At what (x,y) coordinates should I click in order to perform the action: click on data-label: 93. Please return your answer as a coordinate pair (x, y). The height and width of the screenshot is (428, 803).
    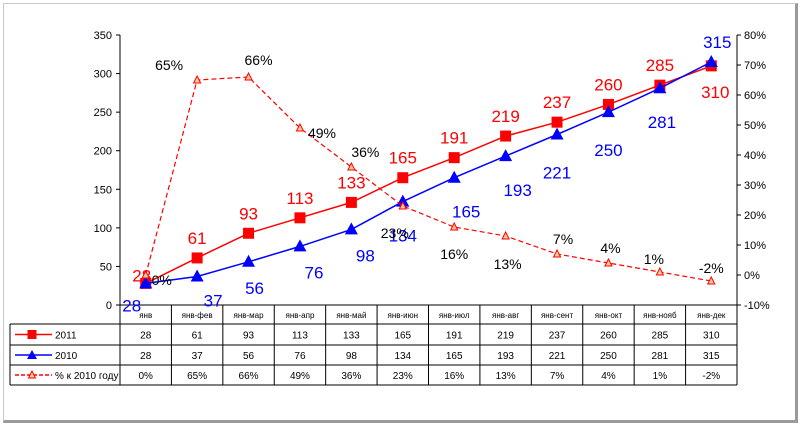
    Looking at the image, I should click on (248, 213).